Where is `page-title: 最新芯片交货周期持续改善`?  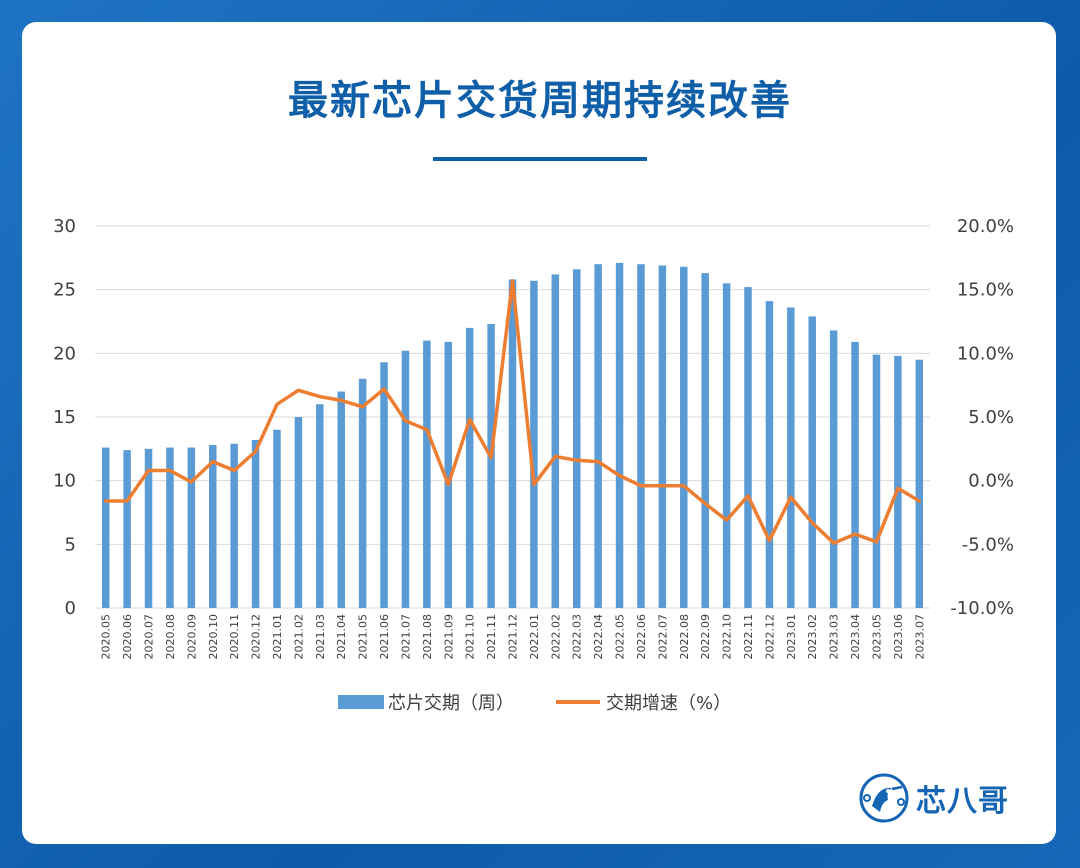
page-title: 最新芯片交货周期持续改善 is located at coordinates (540, 101).